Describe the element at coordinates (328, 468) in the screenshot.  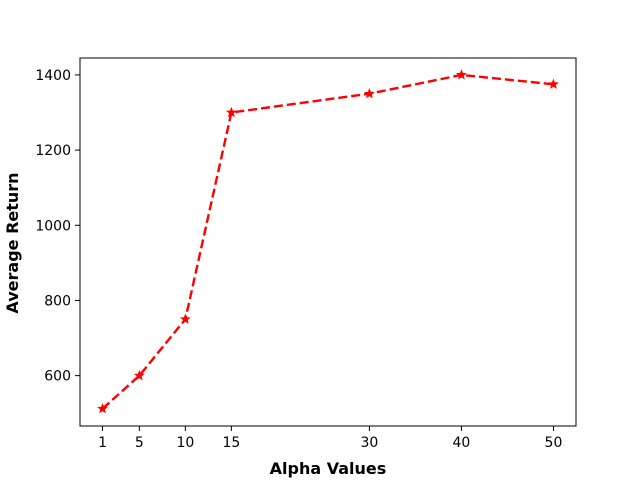
I see `x-axis-label: Alpha Values` at that location.